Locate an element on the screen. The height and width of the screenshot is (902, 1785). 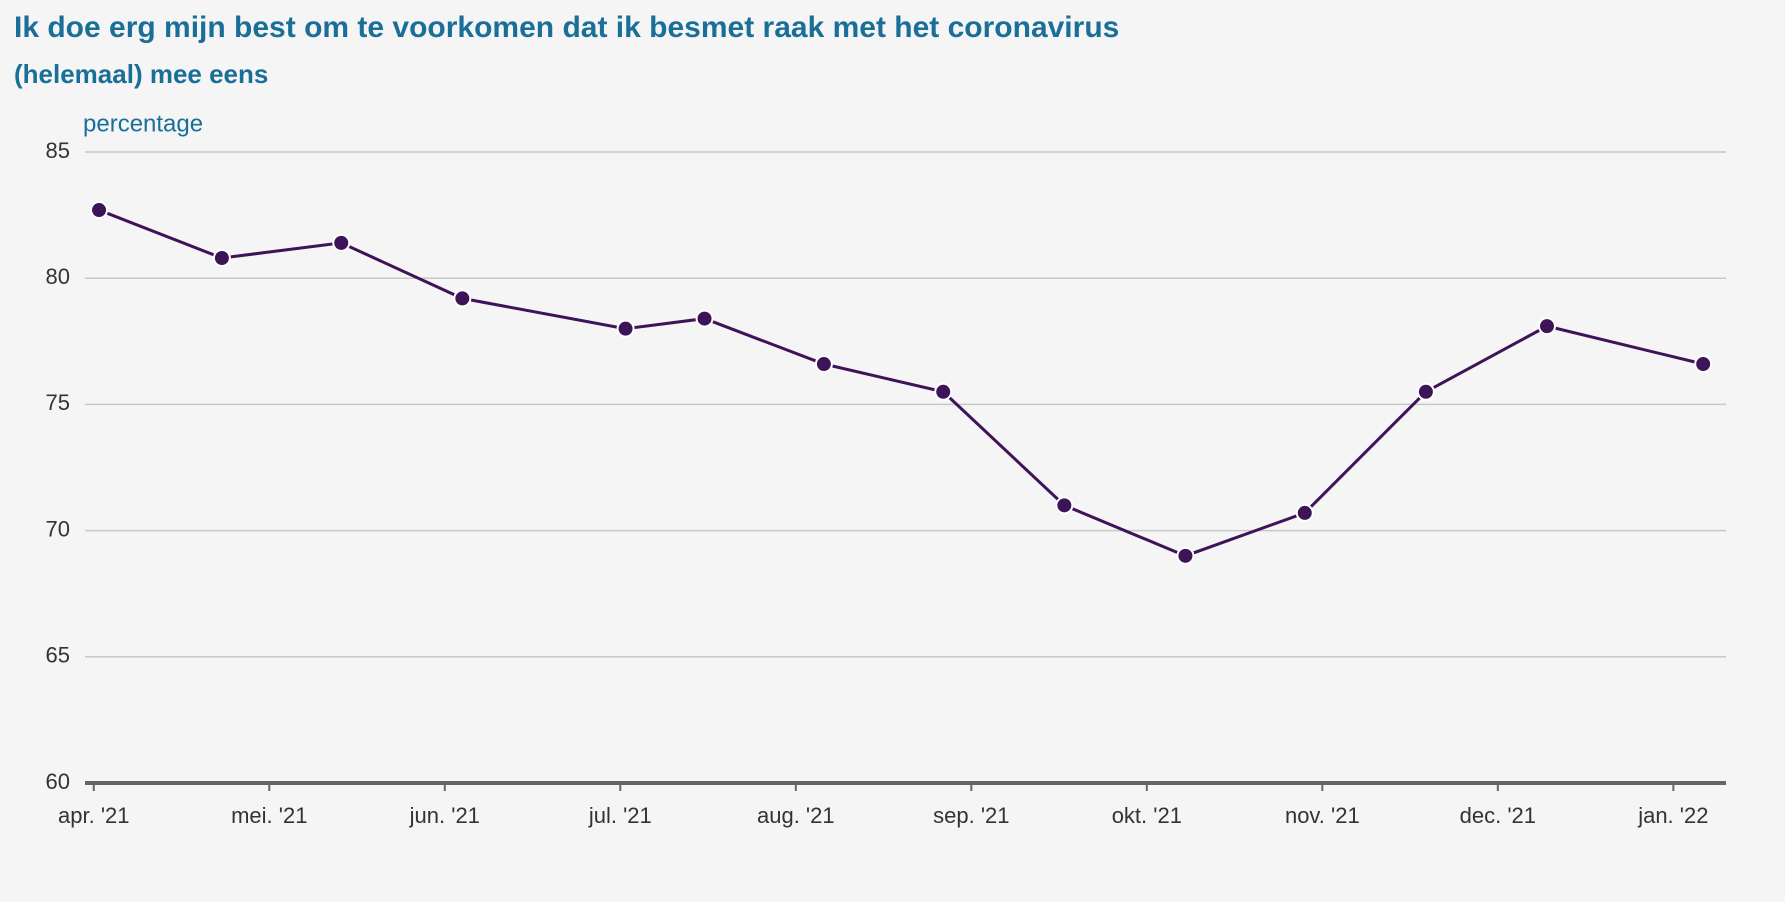
x-tick-label: jun. '21 is located at coordinates (444, 815).